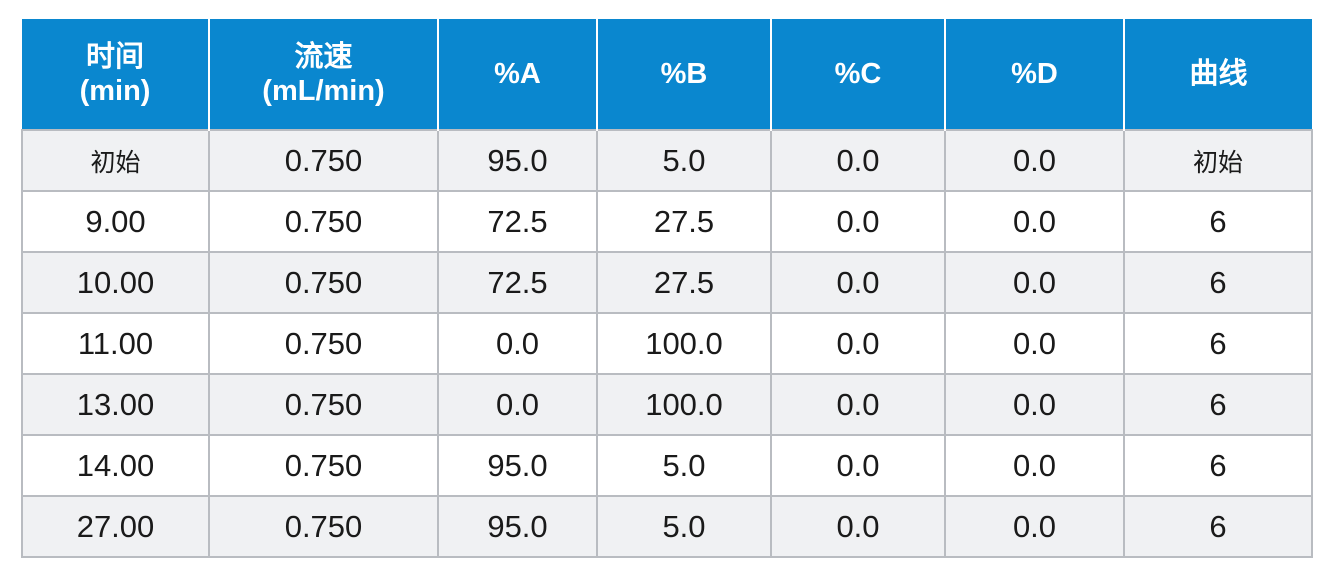 Image resolution: width=1333 pixels, height=579 pixels. I want to click on header-percent-d-label: %D, so click(1034, 74).